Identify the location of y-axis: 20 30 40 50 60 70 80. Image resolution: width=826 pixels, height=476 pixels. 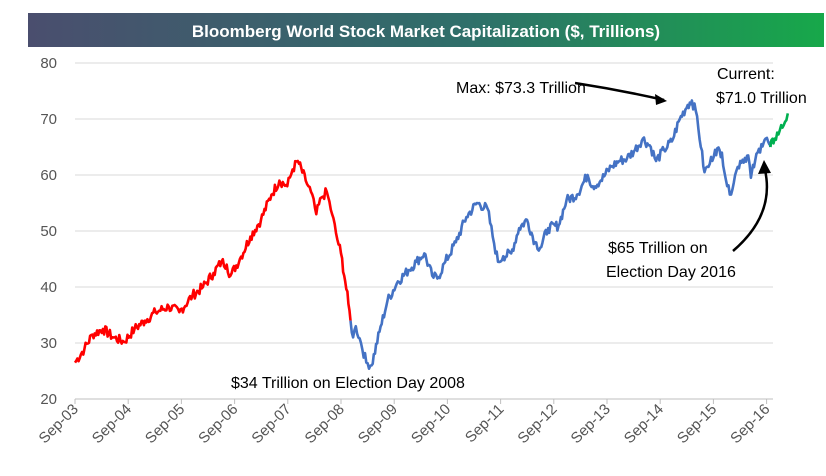
(48, 231).